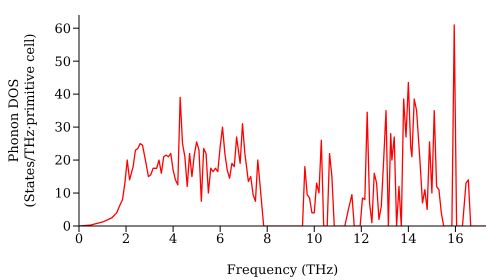 The height and width of the screenshot is (280, 500). What do you see at coordinates (62, 95) in the screenshot?
I see `y-tick-label: 40` at bounding box center [62, 95].